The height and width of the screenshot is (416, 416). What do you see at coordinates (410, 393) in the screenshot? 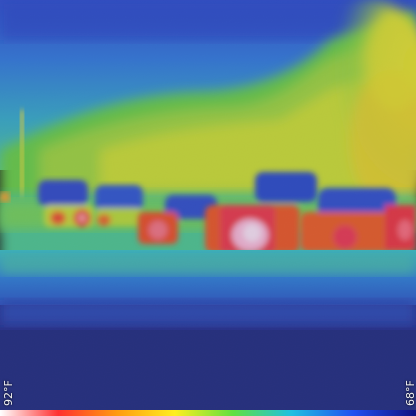
I see `scale-min-label: 68°F` at bounding box center [410, 393].